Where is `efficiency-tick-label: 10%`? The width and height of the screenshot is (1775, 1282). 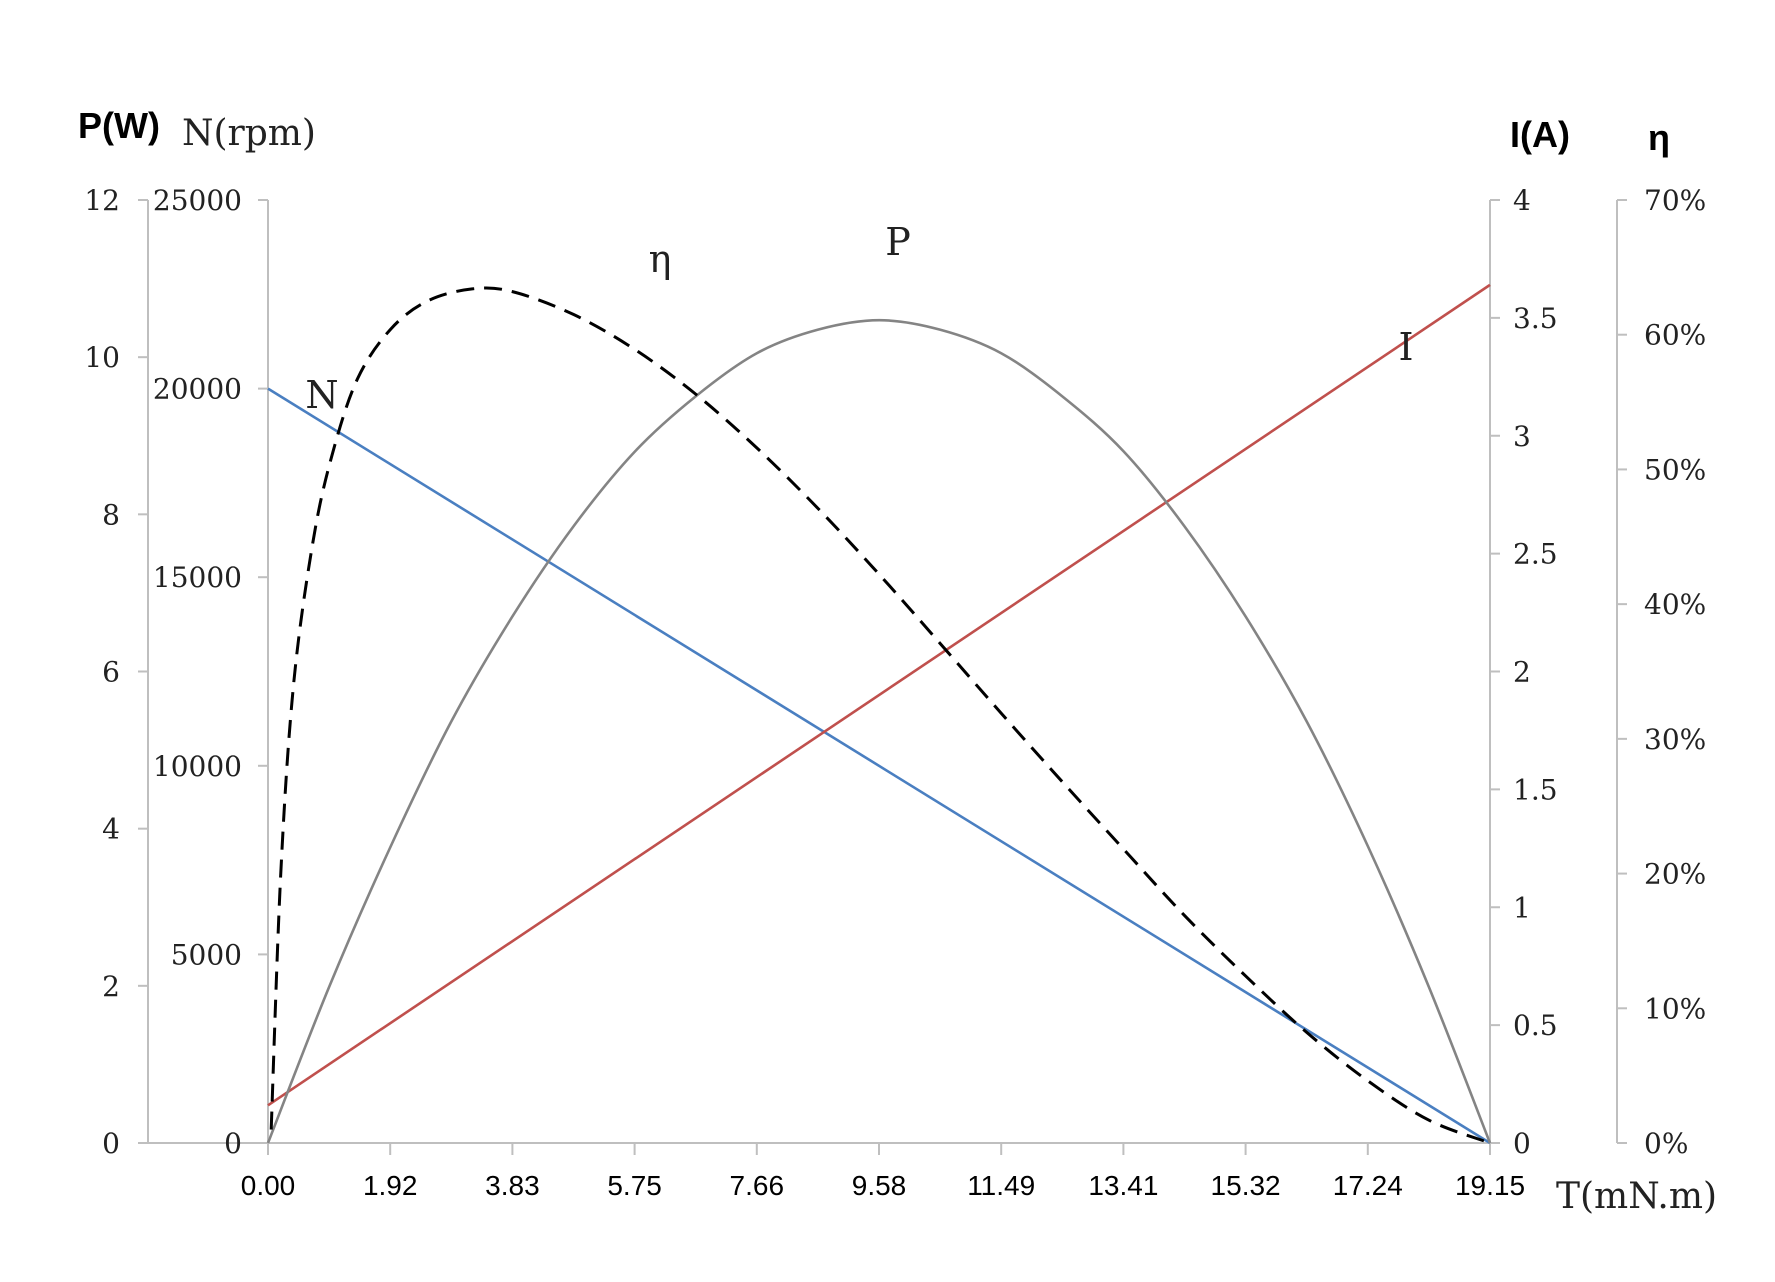 efficiency-tick-label: 10% is located at coordinates (1675, 1008).